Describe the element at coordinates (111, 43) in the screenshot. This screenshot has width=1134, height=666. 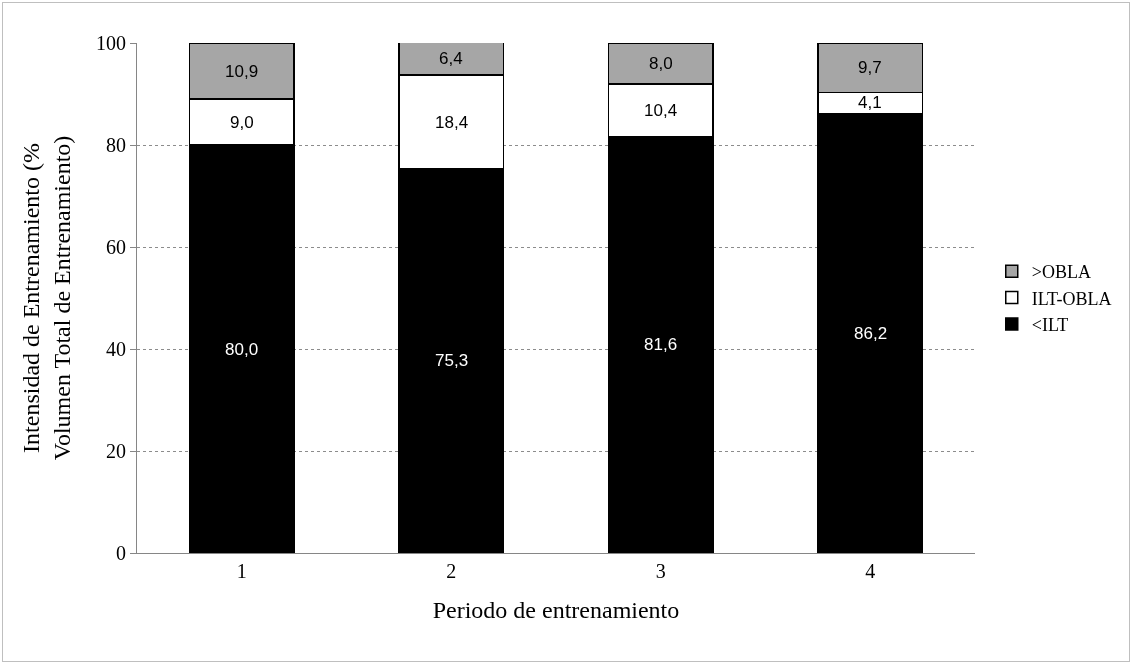
I see `y-tick-label: 100` at that location.